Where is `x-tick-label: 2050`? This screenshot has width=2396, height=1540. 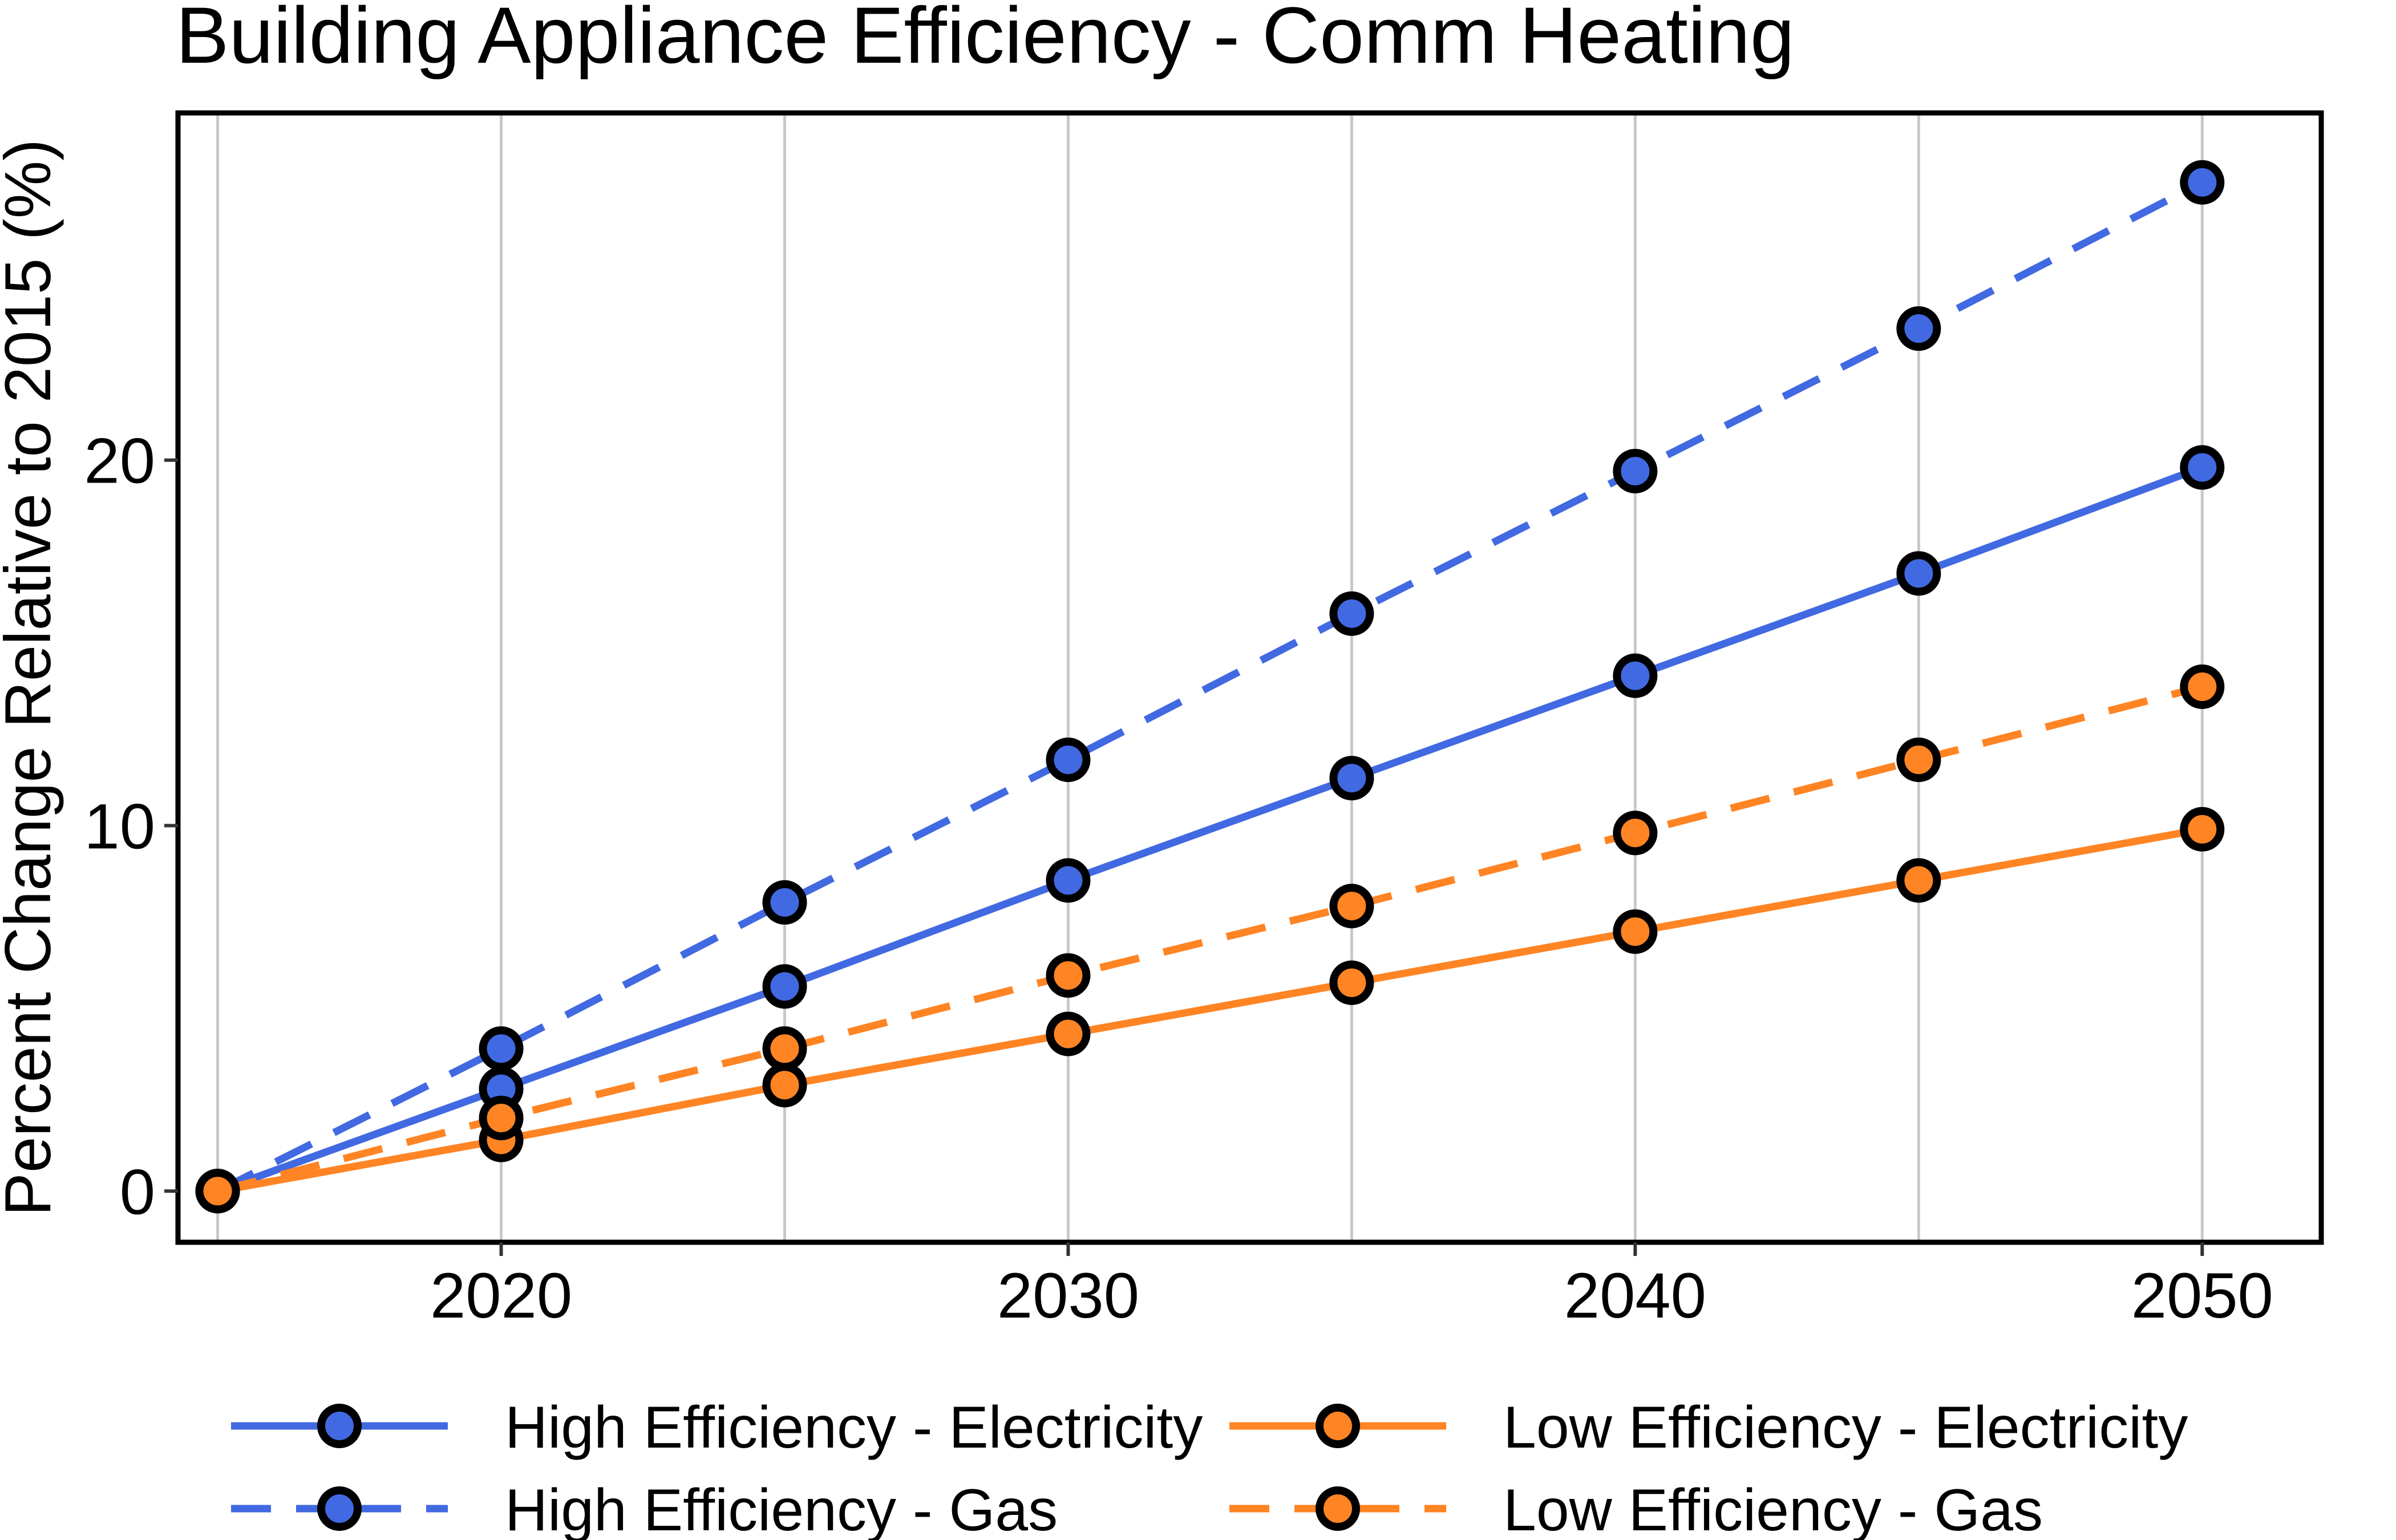 x-tick-label: 2050 is located at coordinates (2202, 1295).